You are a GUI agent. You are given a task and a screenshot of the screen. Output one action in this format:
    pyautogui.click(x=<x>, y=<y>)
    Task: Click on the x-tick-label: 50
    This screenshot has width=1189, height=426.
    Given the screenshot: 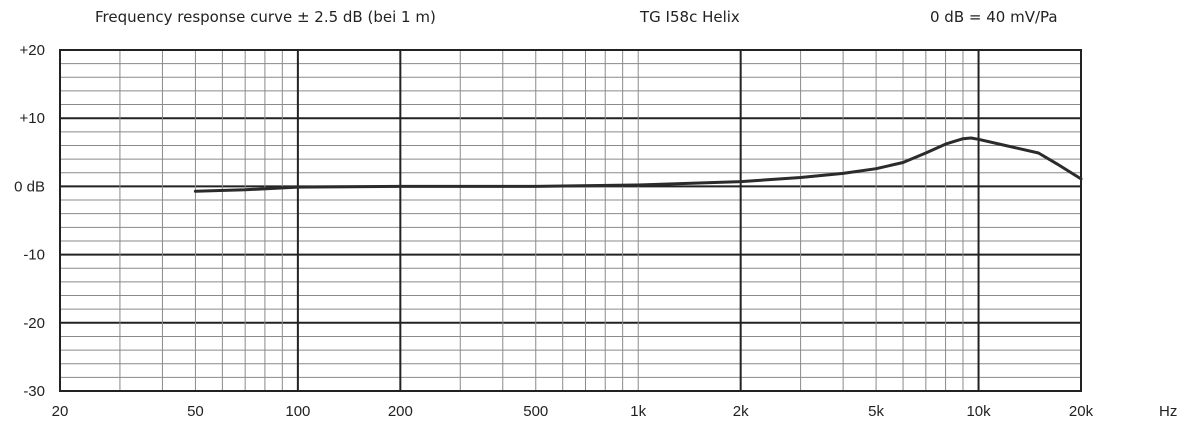 What is the action you would take?
    pyautogui.click(x=195, y=411)
    